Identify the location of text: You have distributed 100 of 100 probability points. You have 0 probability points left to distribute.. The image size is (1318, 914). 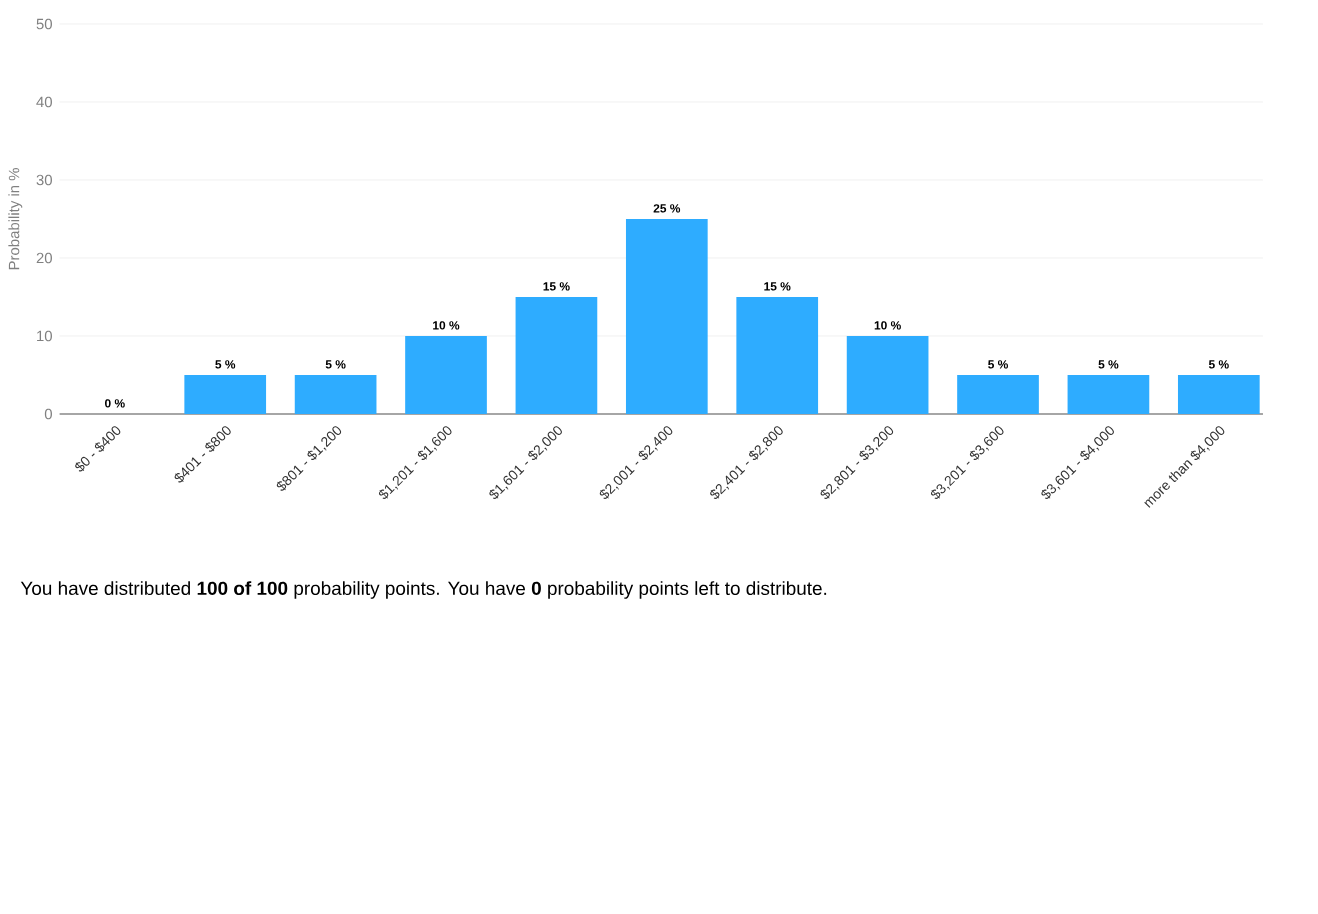
(423, 590).